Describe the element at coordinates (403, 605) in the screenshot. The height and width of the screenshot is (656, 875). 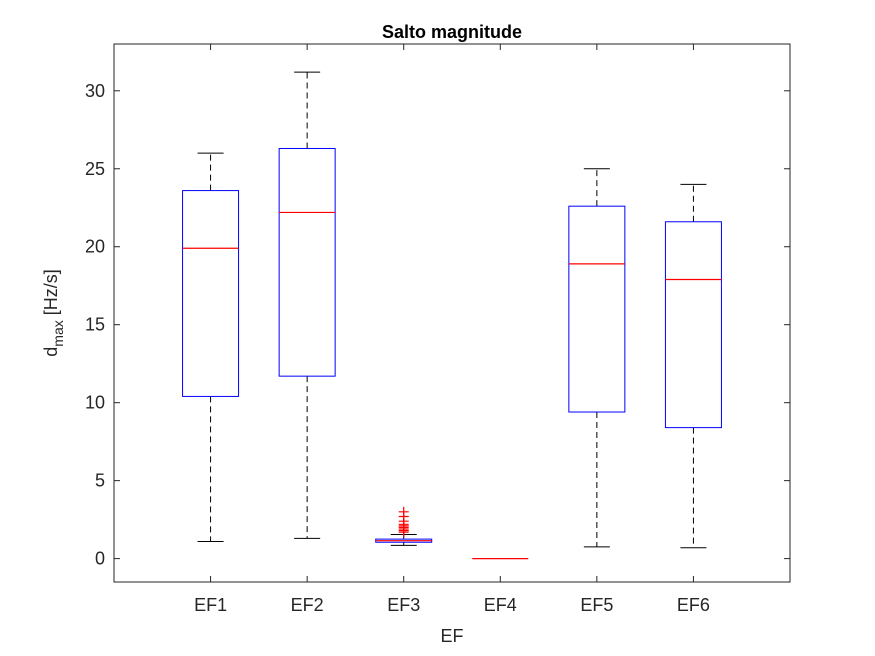
I see `x-tick-label: EF3` at that location.